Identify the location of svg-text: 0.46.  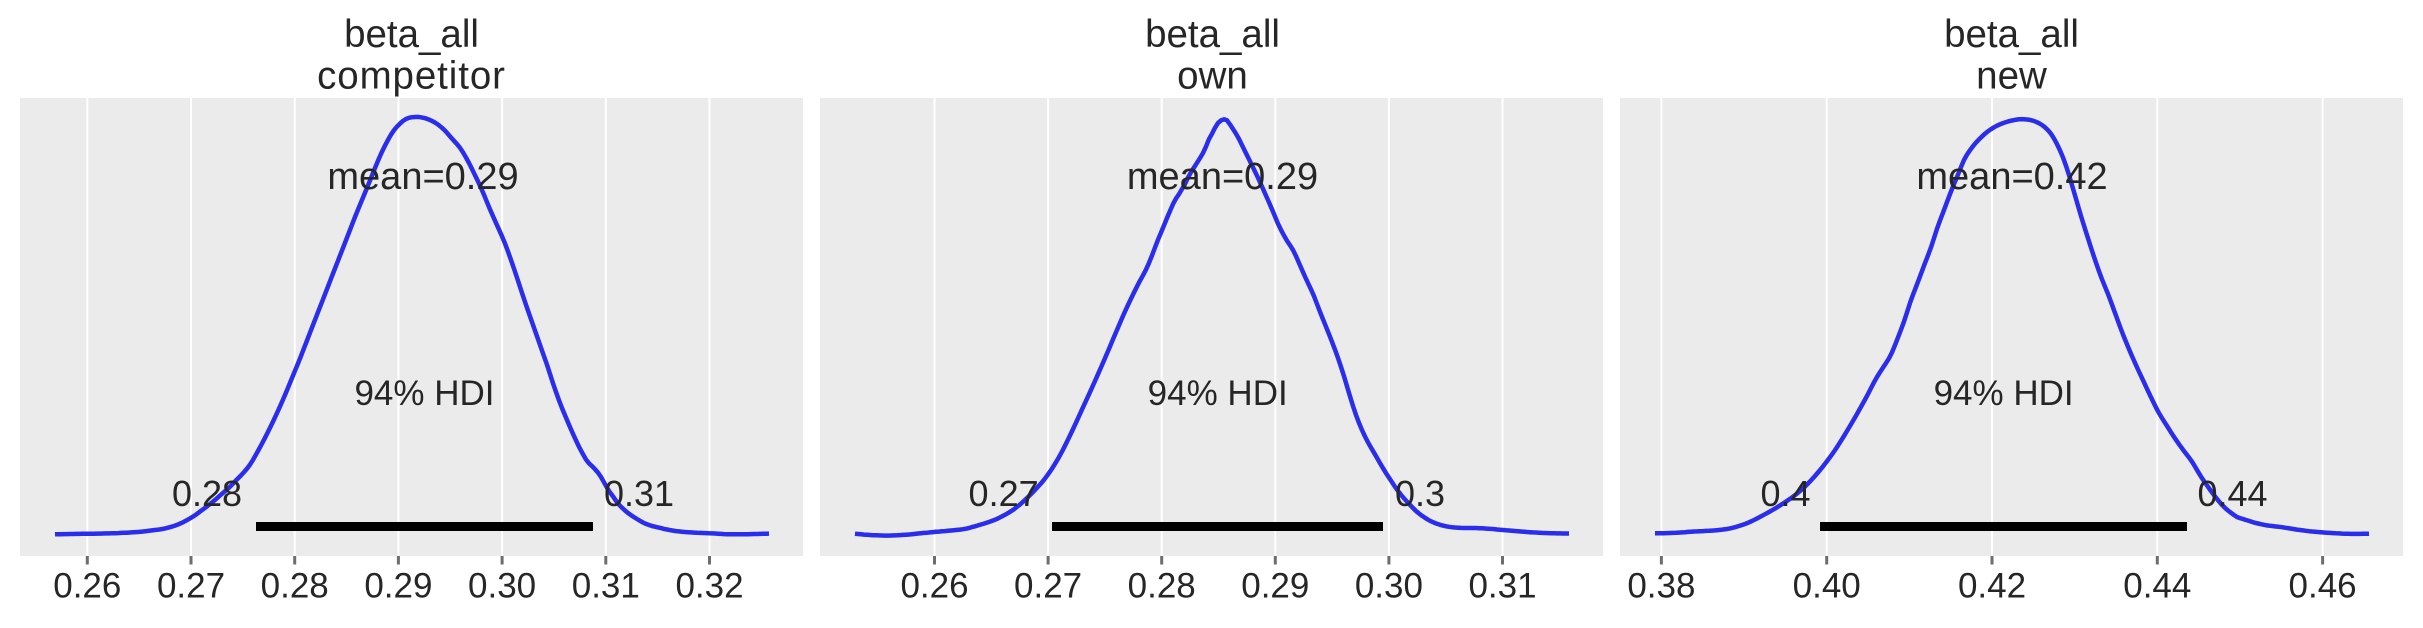
(2323, 586).